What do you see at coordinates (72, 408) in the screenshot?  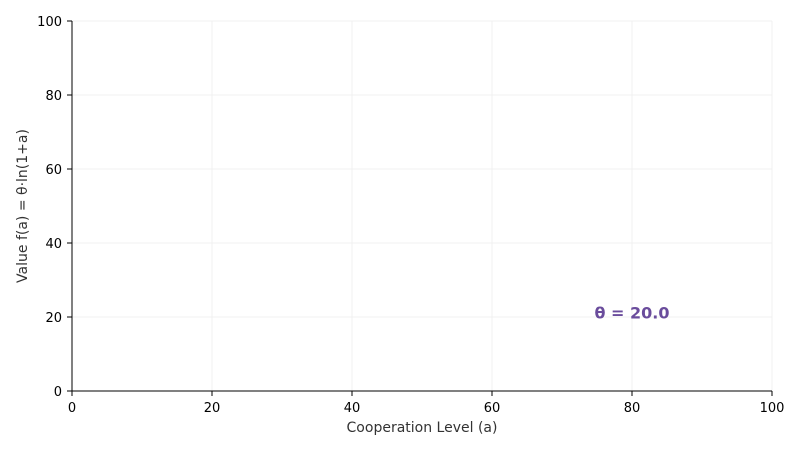 I see `x-tick-label: 0` at bounding box center [72, 408].